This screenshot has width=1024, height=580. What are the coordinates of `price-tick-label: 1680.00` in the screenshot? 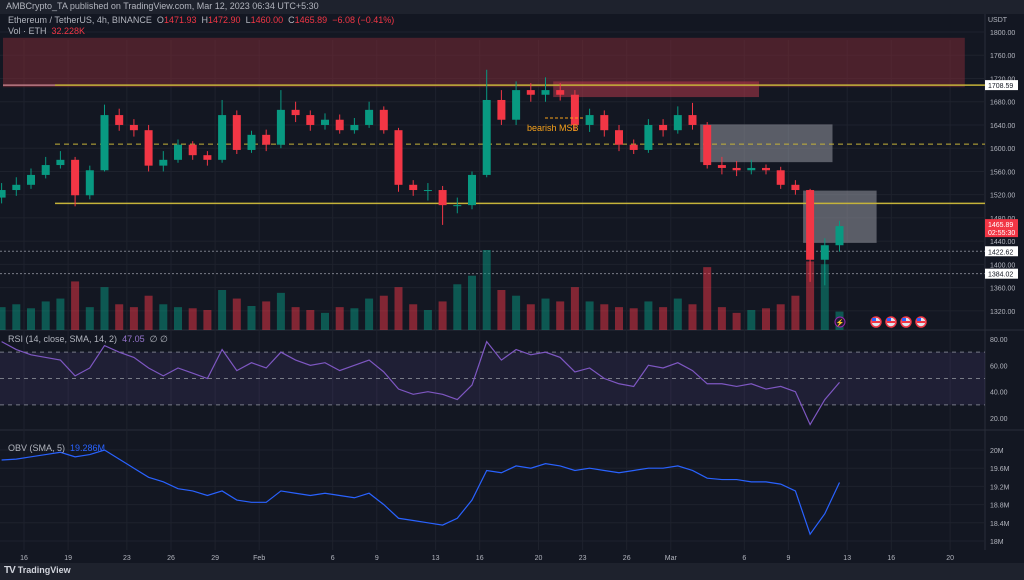 It's located at (1002, 103).